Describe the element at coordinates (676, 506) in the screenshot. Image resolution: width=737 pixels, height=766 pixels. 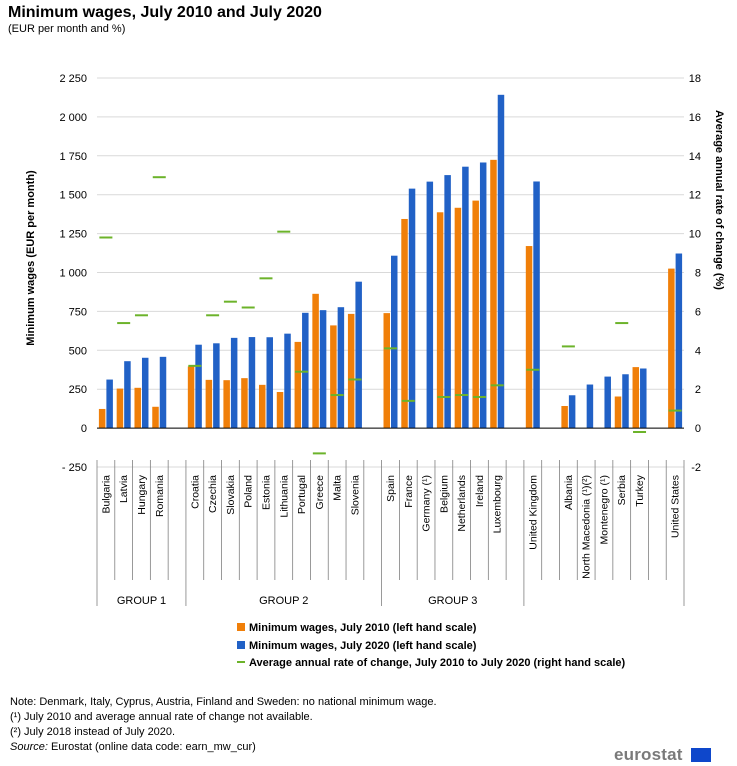
I see `x-tick-label: United States` at that location.